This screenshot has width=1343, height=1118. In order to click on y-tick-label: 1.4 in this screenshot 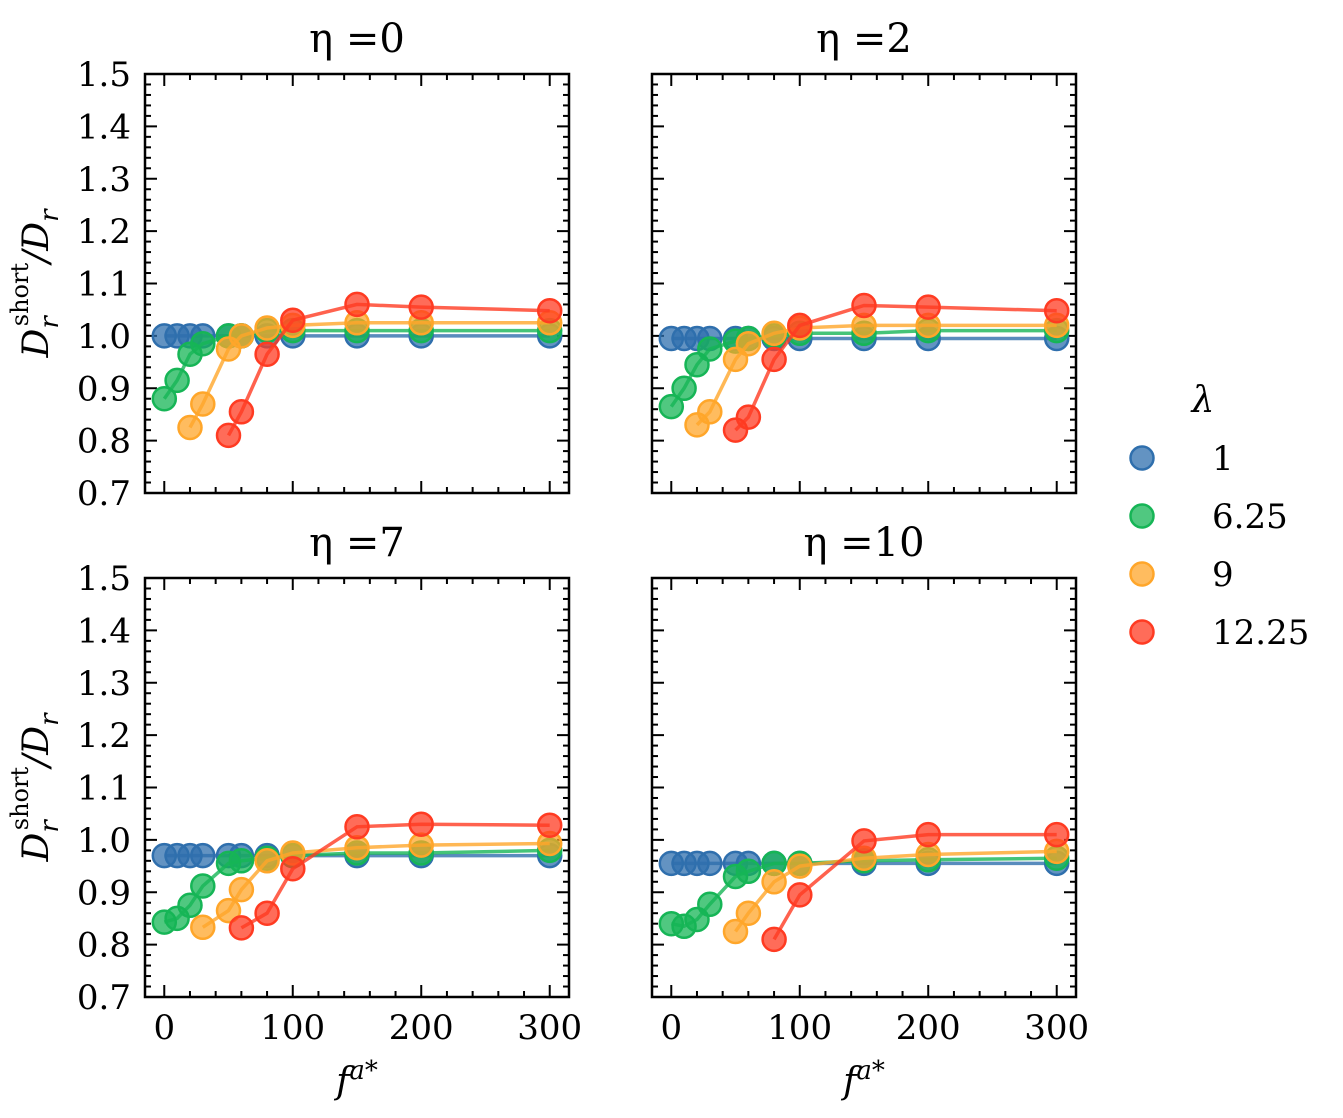, I will do `click(104, 631)`.